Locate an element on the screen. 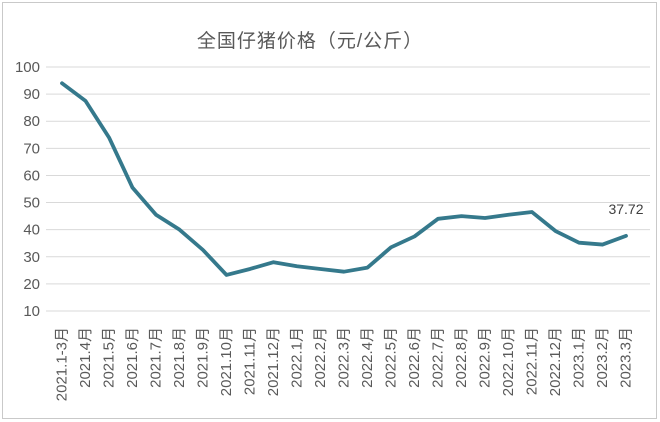  chart-title: 全国仔猪价格（元/公斤） is located at coordinates (310, 41).